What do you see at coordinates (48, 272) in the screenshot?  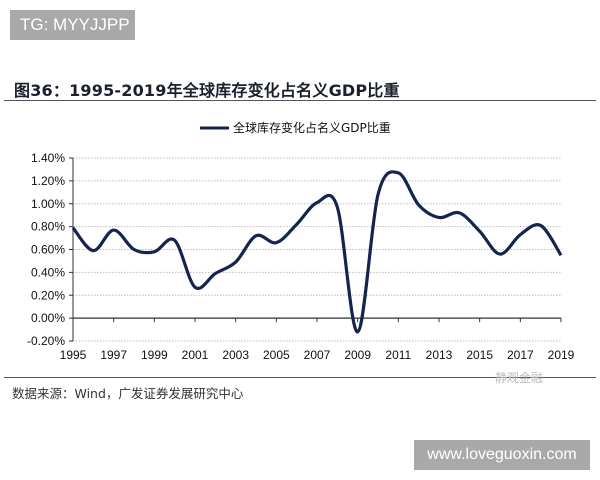 I see `y-tick-label: 0.40%` at bounding box center [48, 272].